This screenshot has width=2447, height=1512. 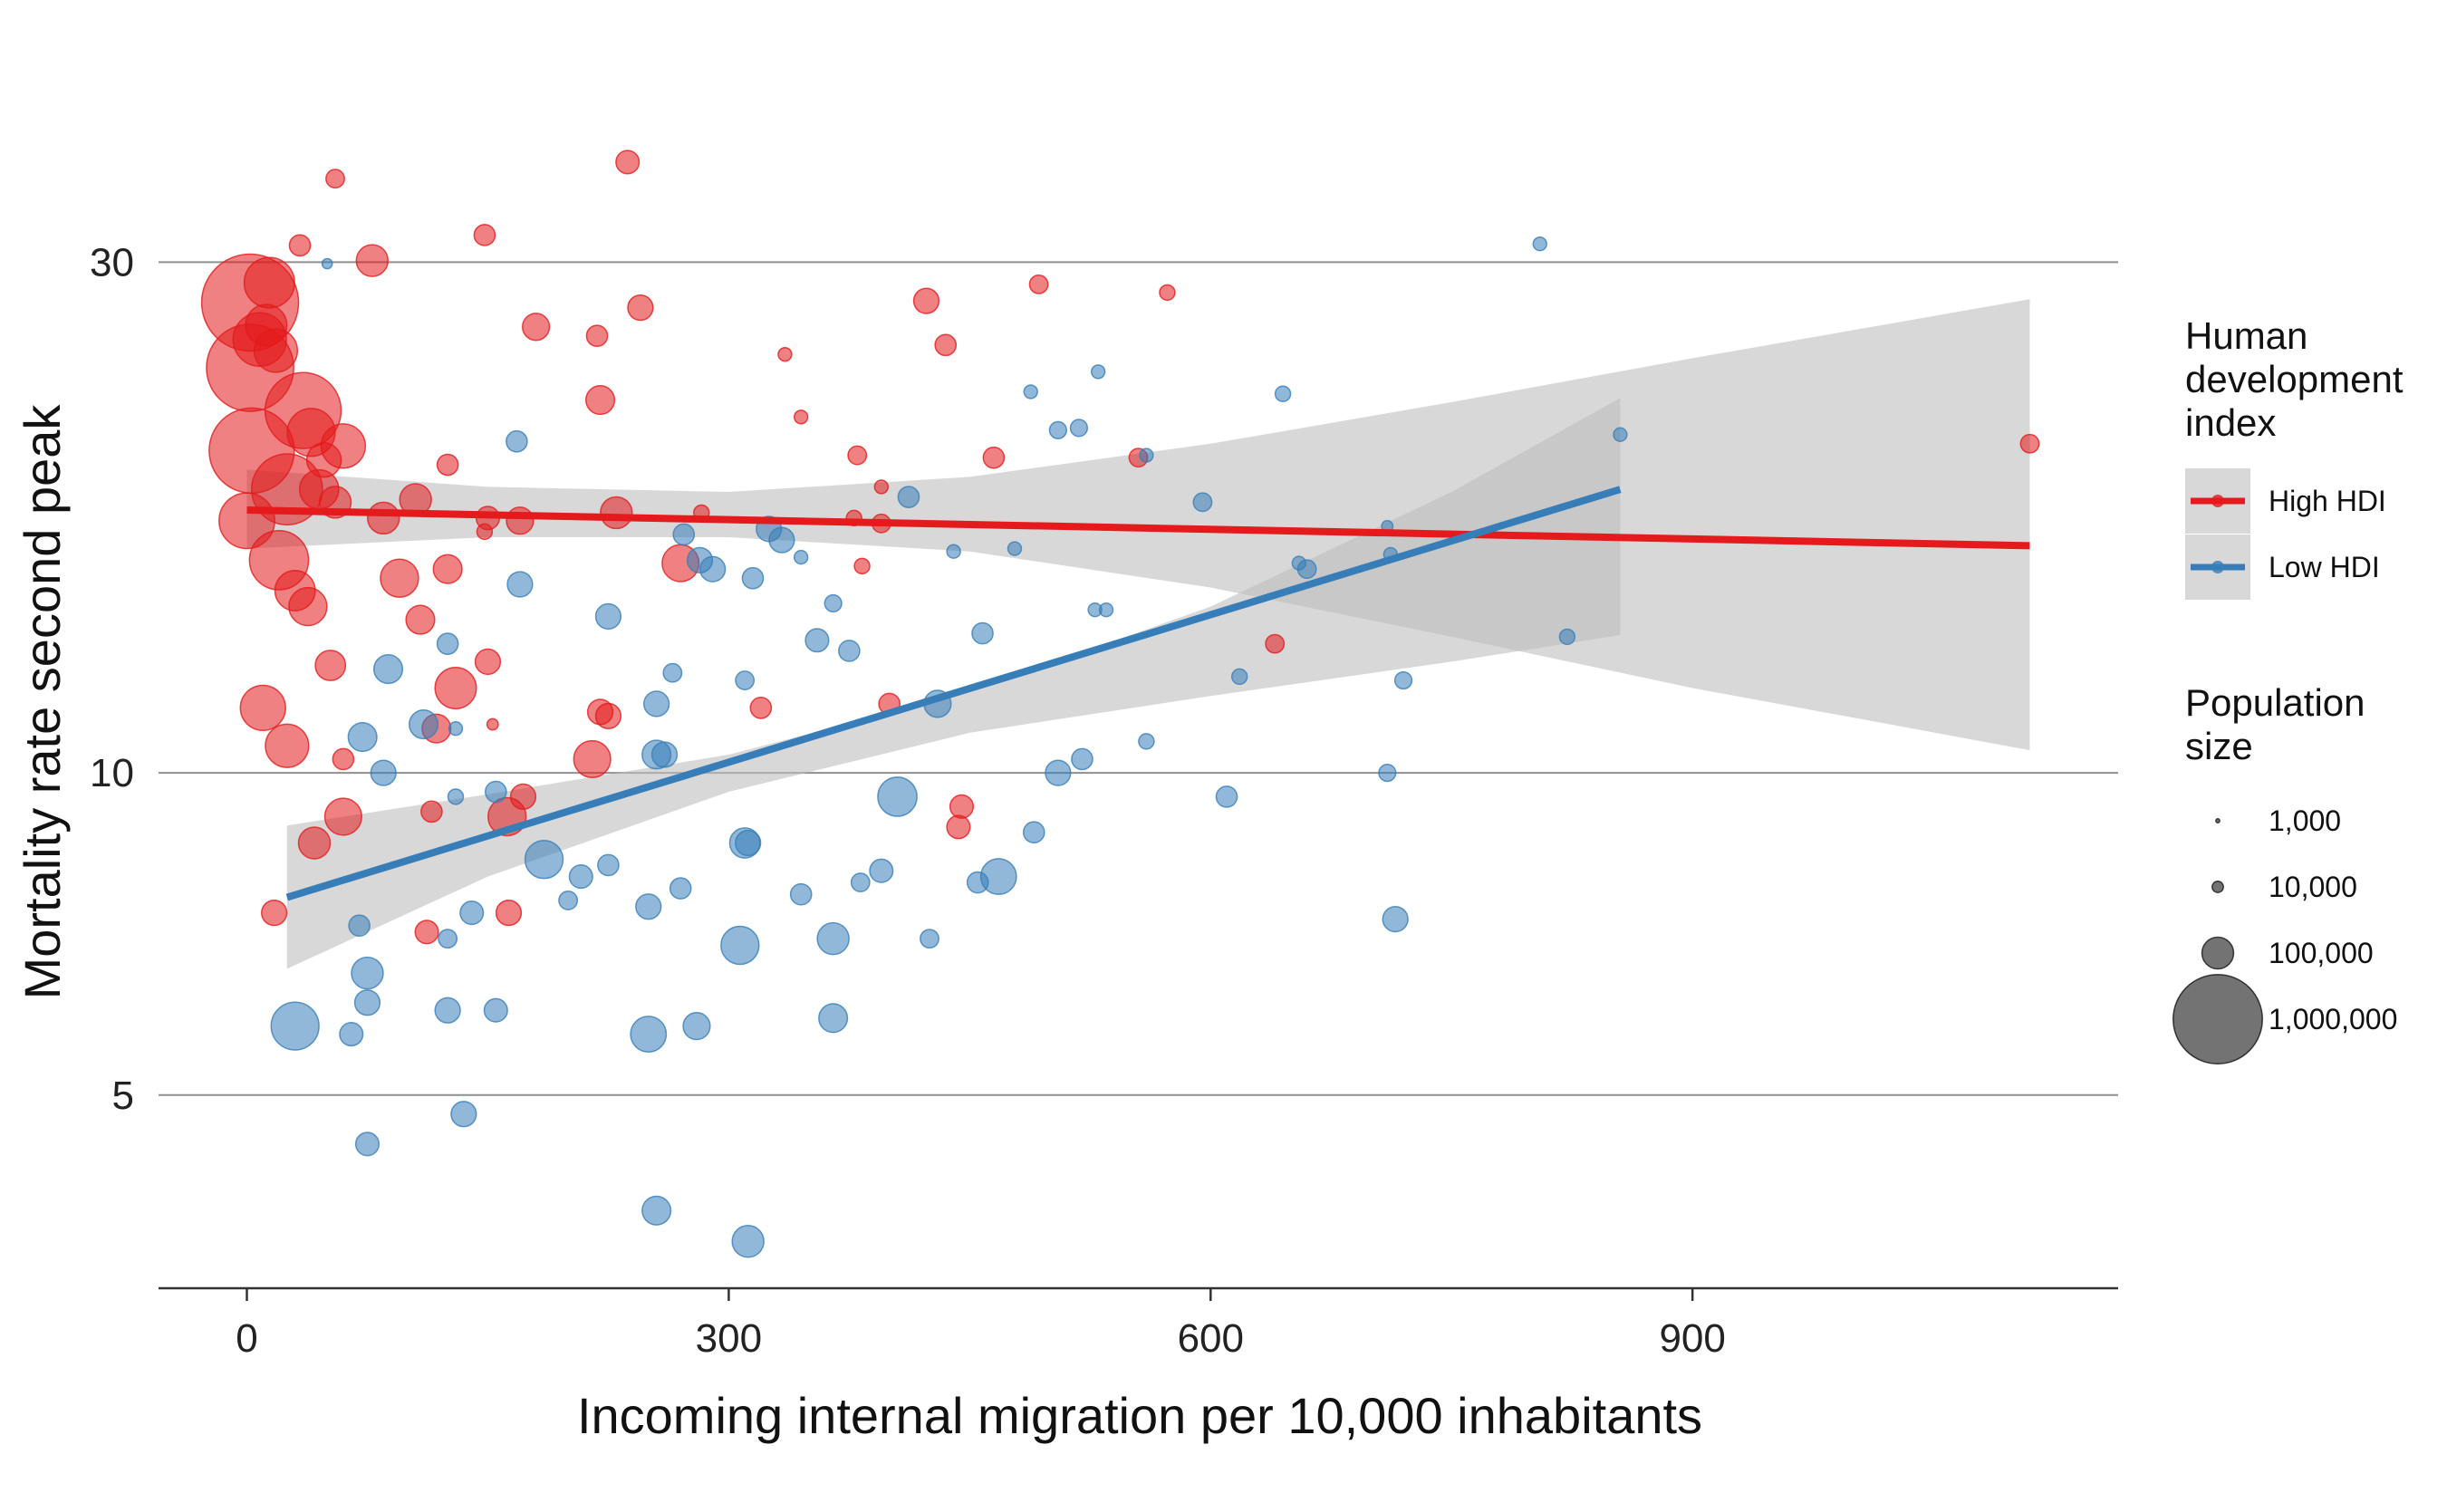 I want to click on legend-size-label-3: 1,000,000, so click(x=2333, y=1019).